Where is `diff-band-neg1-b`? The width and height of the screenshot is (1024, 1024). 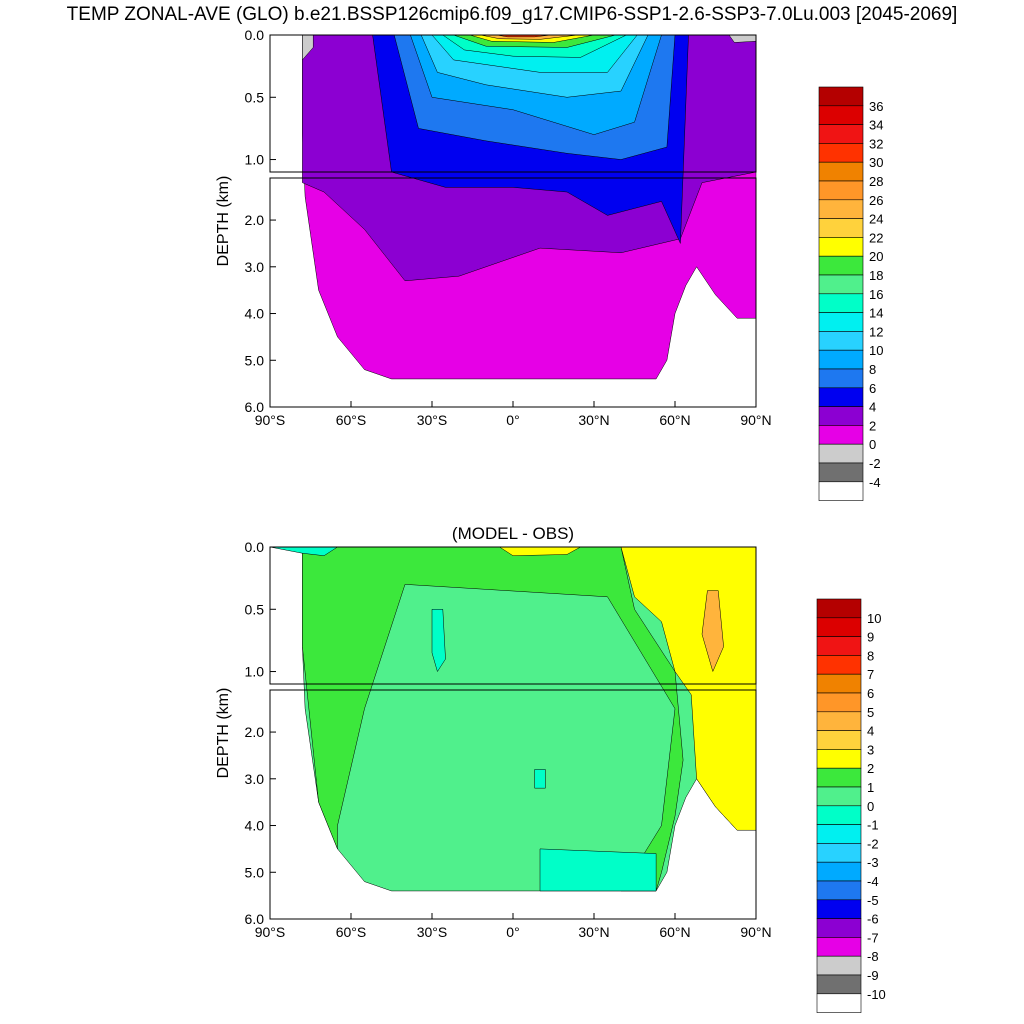 diff-band-neg1-b is located at coordinates (540, 779).